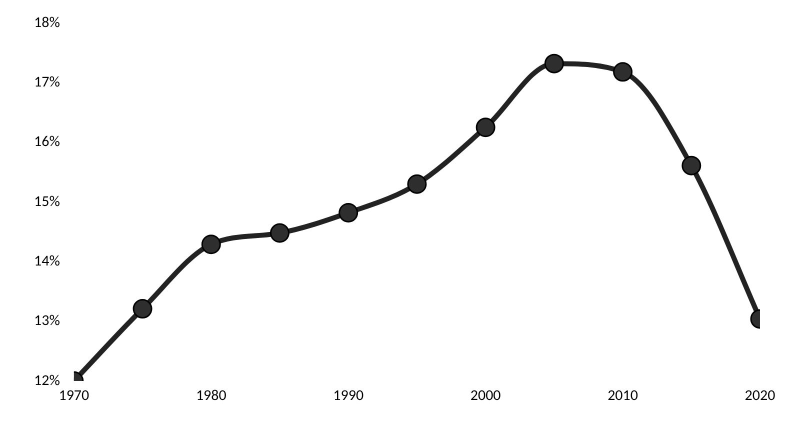  I want to click on y-tick-label: 15%, so click(47, 201).